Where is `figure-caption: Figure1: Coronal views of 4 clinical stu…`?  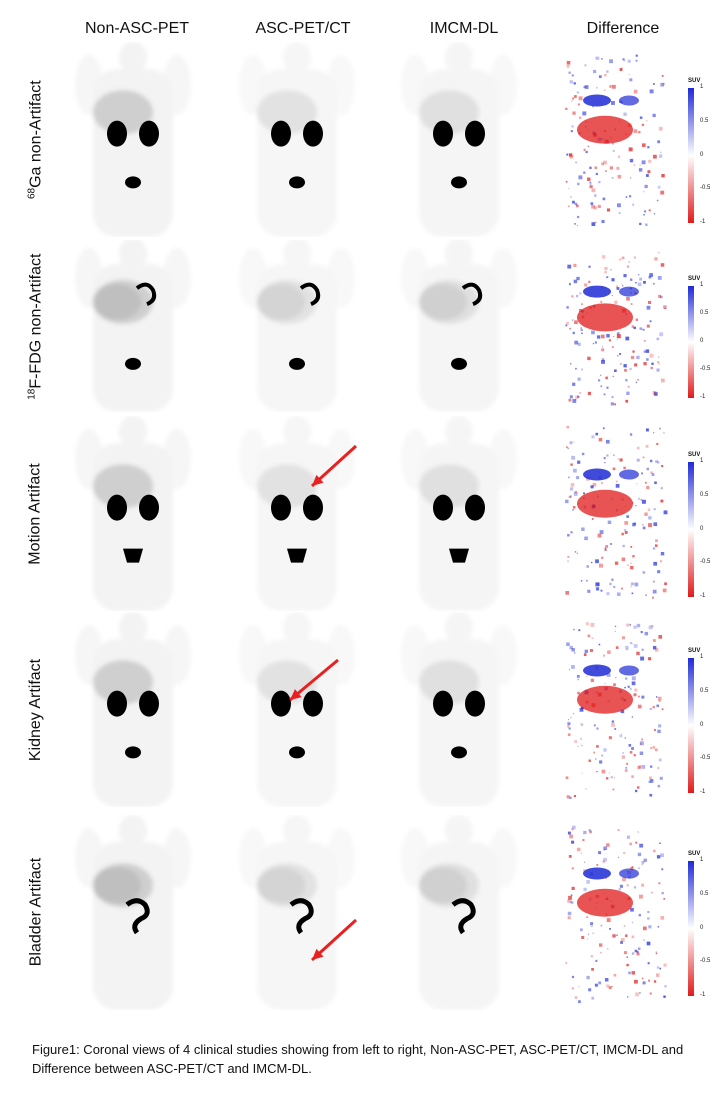
figure-caption: Figure1: Coronal views of 4 clinical stu… is located at coordinates (358, 1059).